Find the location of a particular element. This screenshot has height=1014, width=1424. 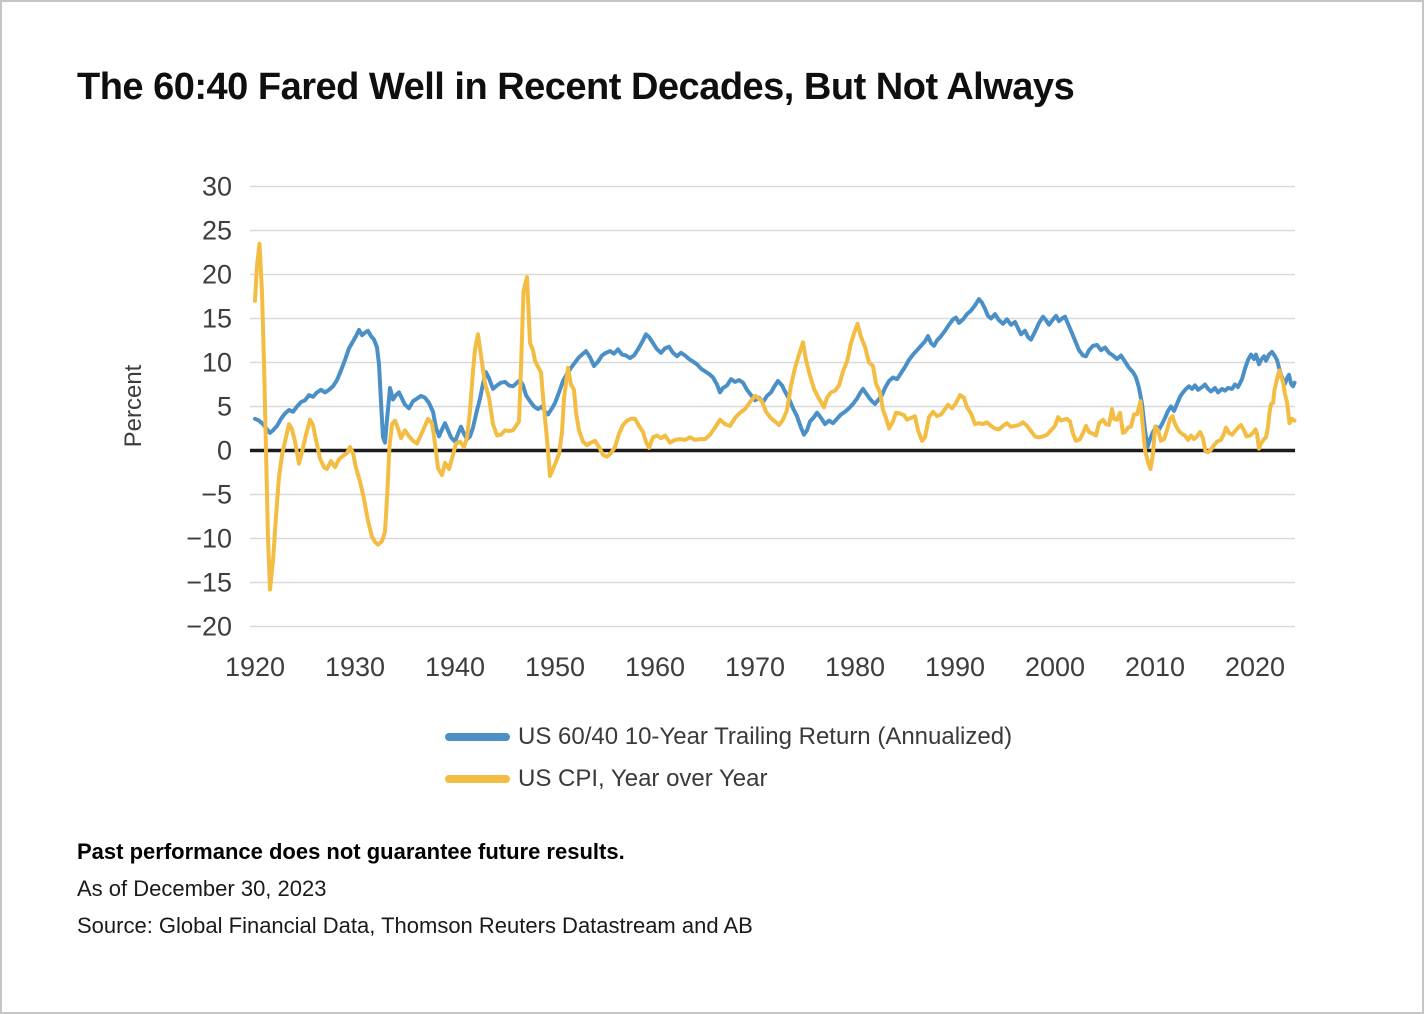

svg-text: 1920 is located at coordinates (255, 667).